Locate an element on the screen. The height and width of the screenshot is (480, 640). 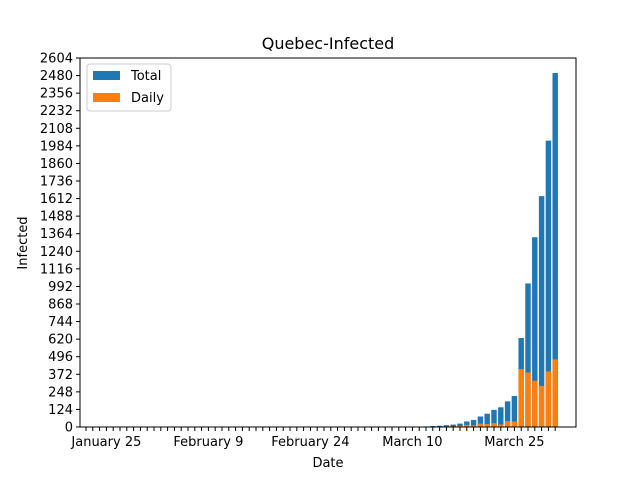
y-tick-label: 1984 is located at coordinates (56, 146).